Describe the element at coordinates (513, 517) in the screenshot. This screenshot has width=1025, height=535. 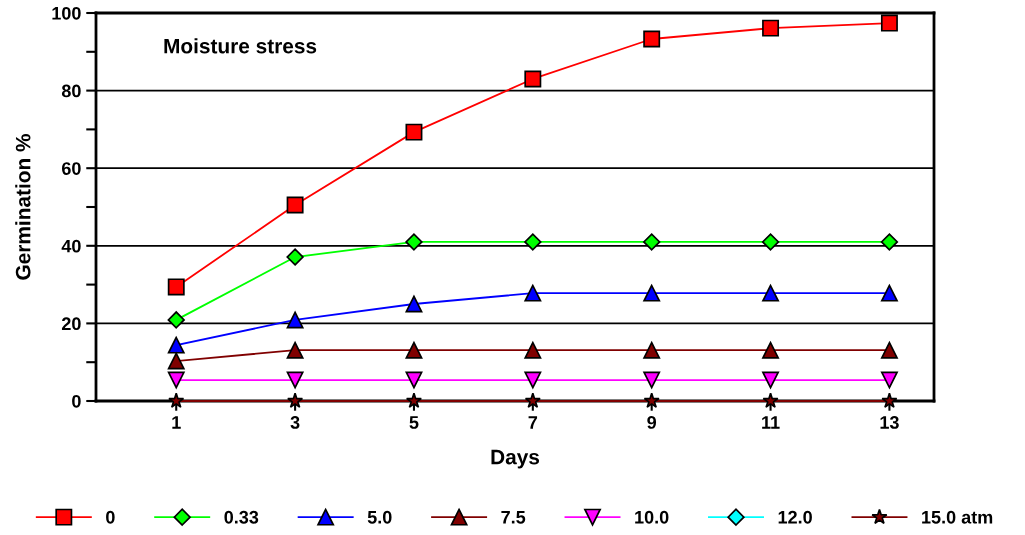
I see `legend-label: 7.5` at that location.